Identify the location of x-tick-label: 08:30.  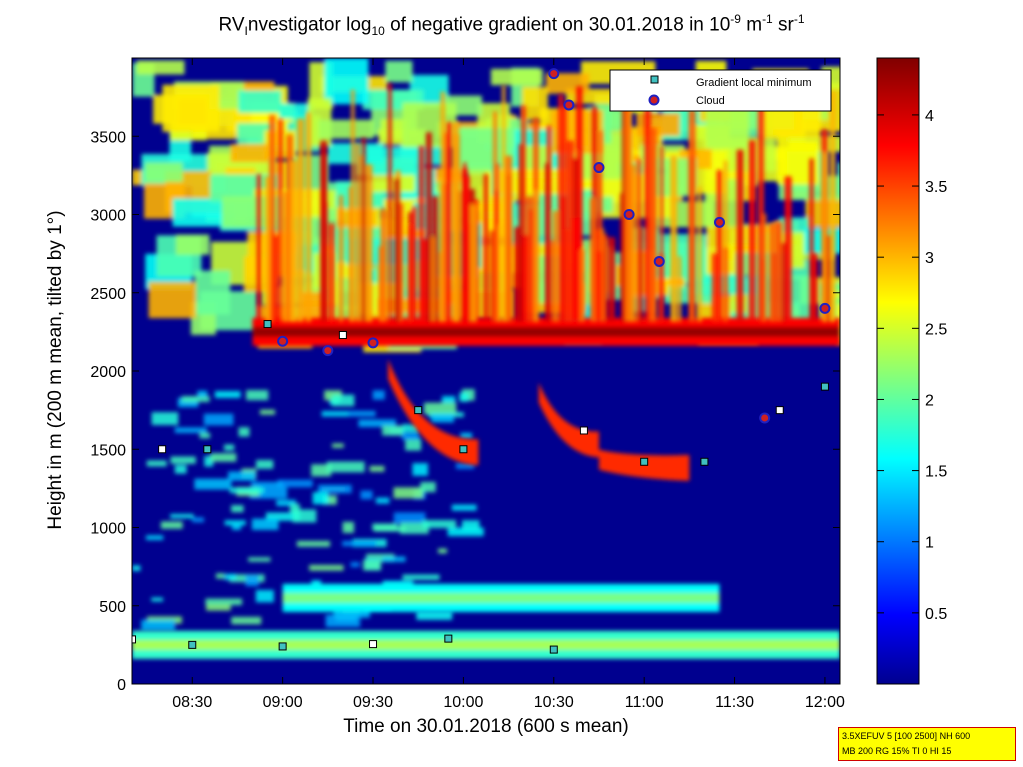
(192, 702).